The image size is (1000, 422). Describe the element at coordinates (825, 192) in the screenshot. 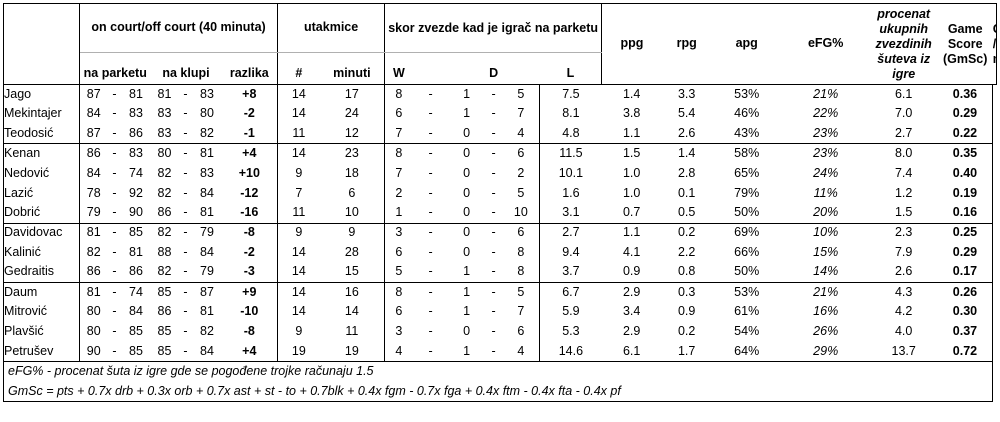

I see `shot-share-cell: 11%` at that location.